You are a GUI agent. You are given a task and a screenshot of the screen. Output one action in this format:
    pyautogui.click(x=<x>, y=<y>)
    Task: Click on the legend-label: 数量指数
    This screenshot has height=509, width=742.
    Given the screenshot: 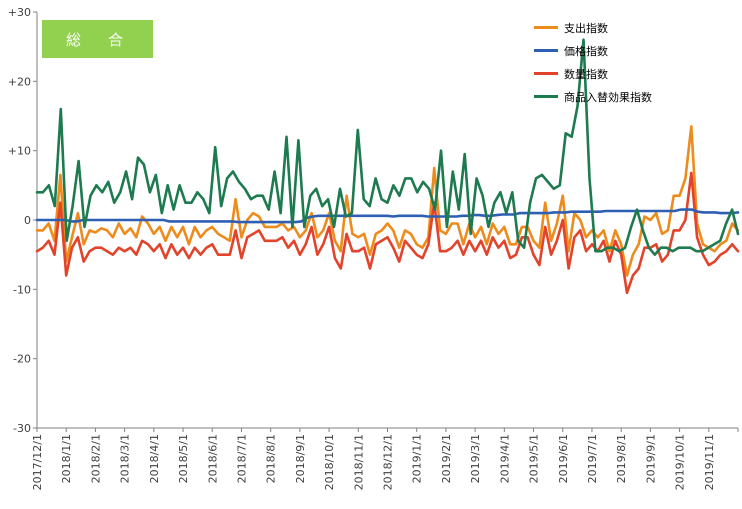 What is the action you would take?
    pyautogui.click(x=586, y=74)
    